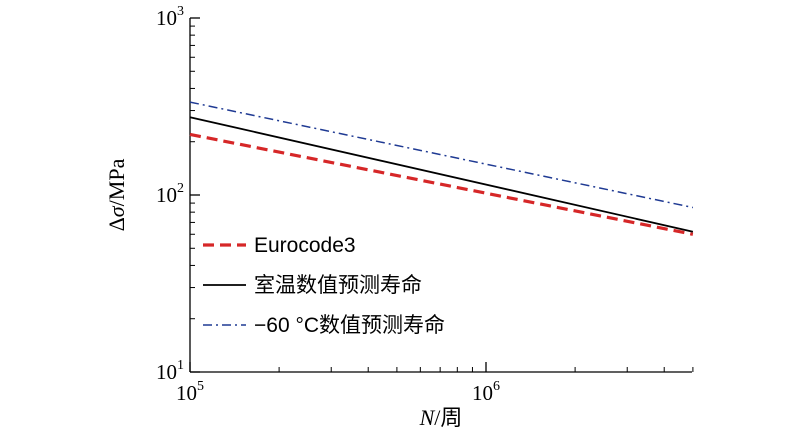 This screenshot has height=439, width=800. What do you see at coordinates (349, 325) in the screenshot?
I see `legend-label-2: −60 °C数值预测寿命` at bounding box center [349, 325].